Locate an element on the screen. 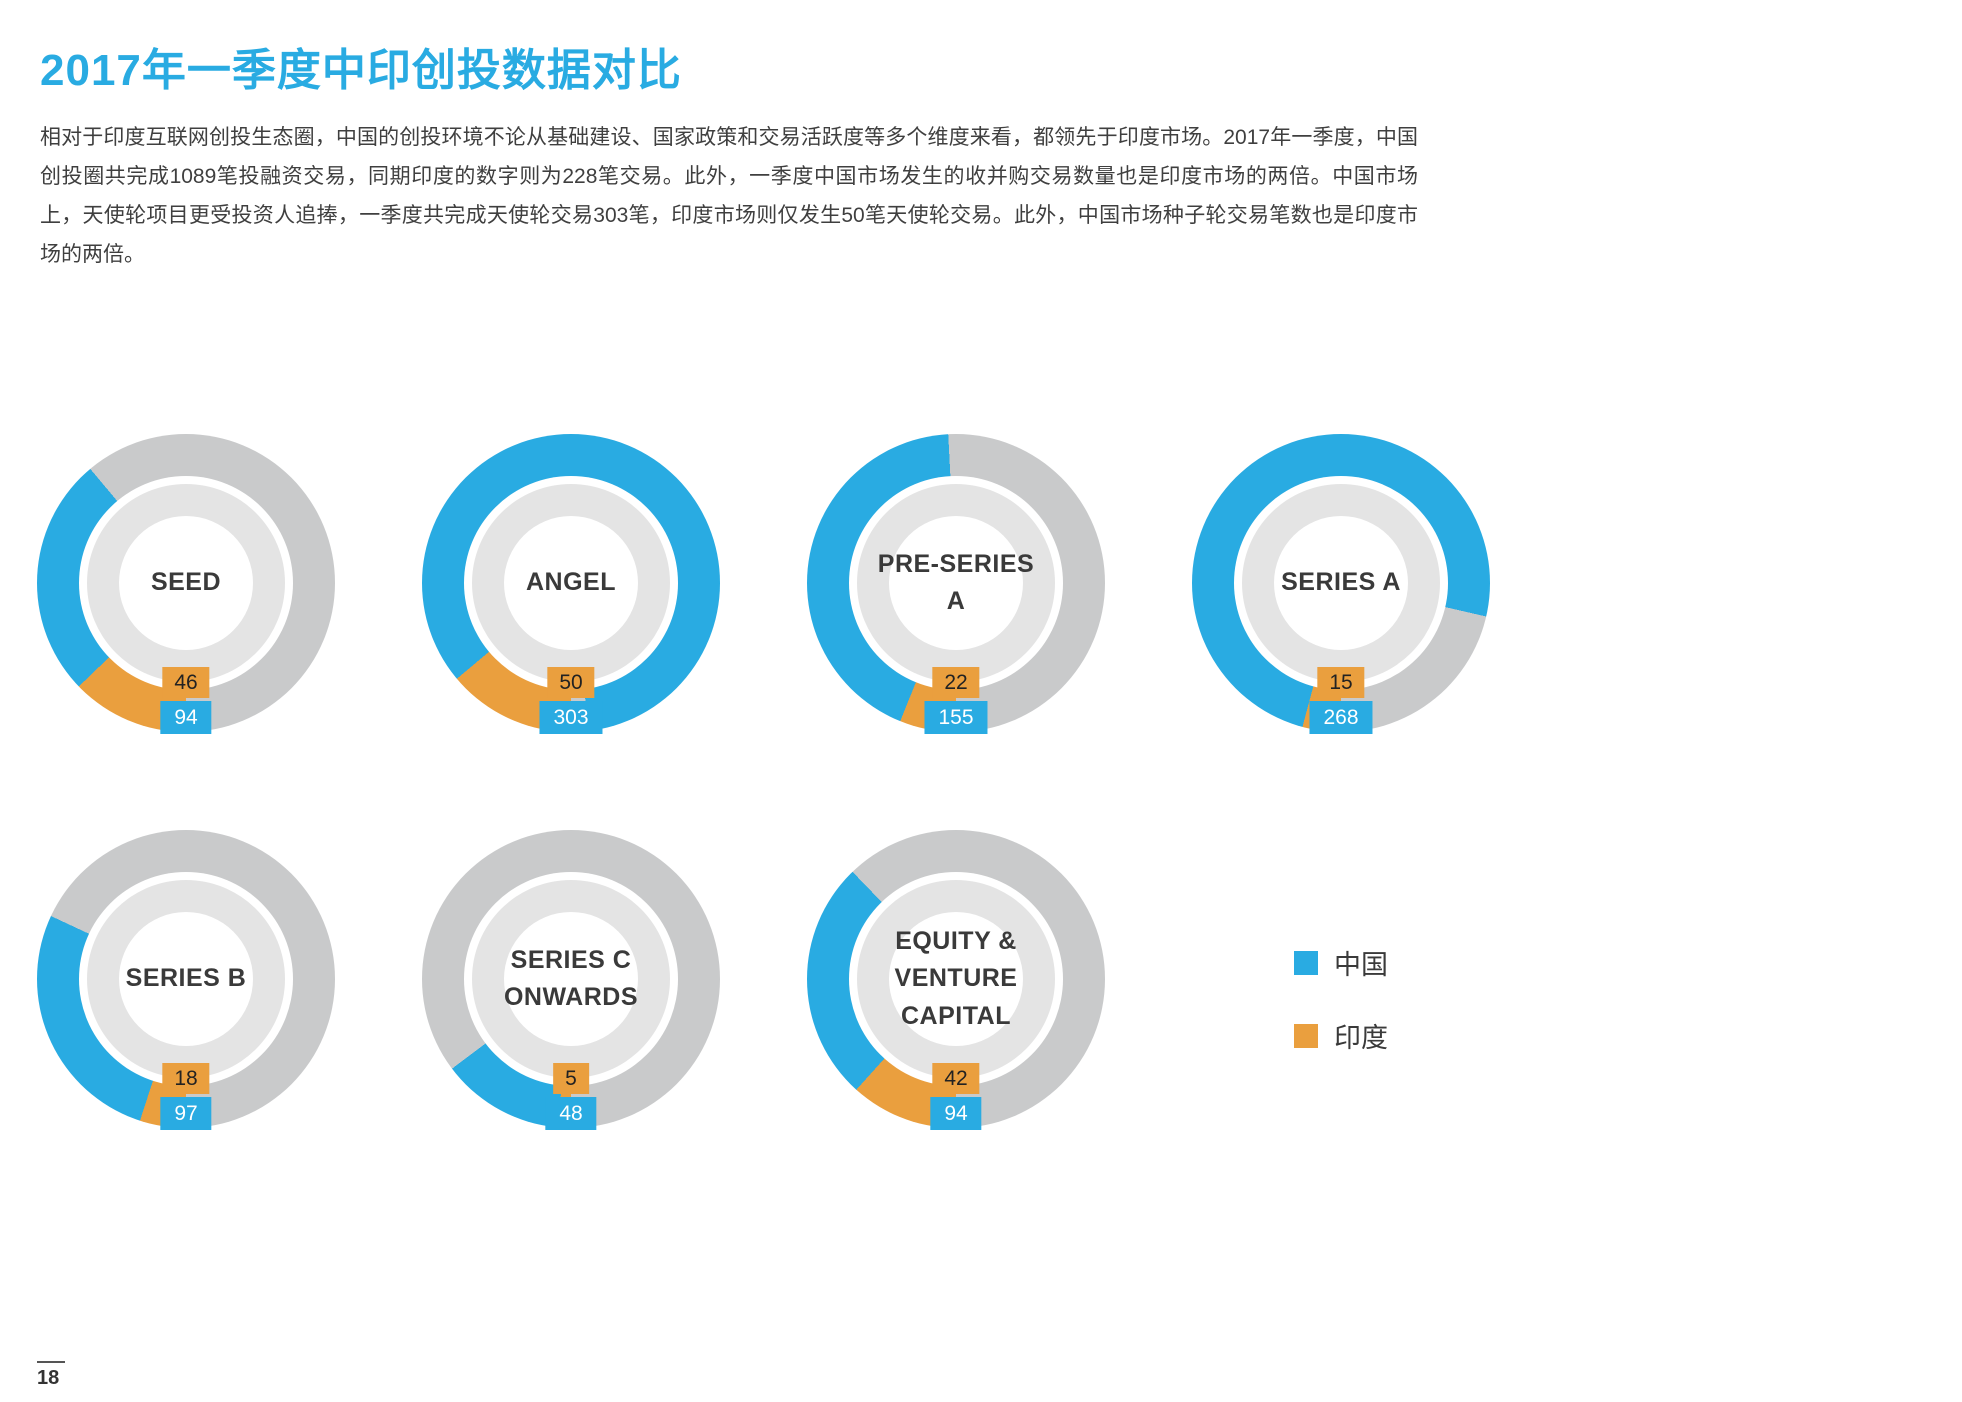 The width and height of the screenshot is (1962, 1402). donut-ring: SERIES A 15 268 is located at coordinates (1341, 584).